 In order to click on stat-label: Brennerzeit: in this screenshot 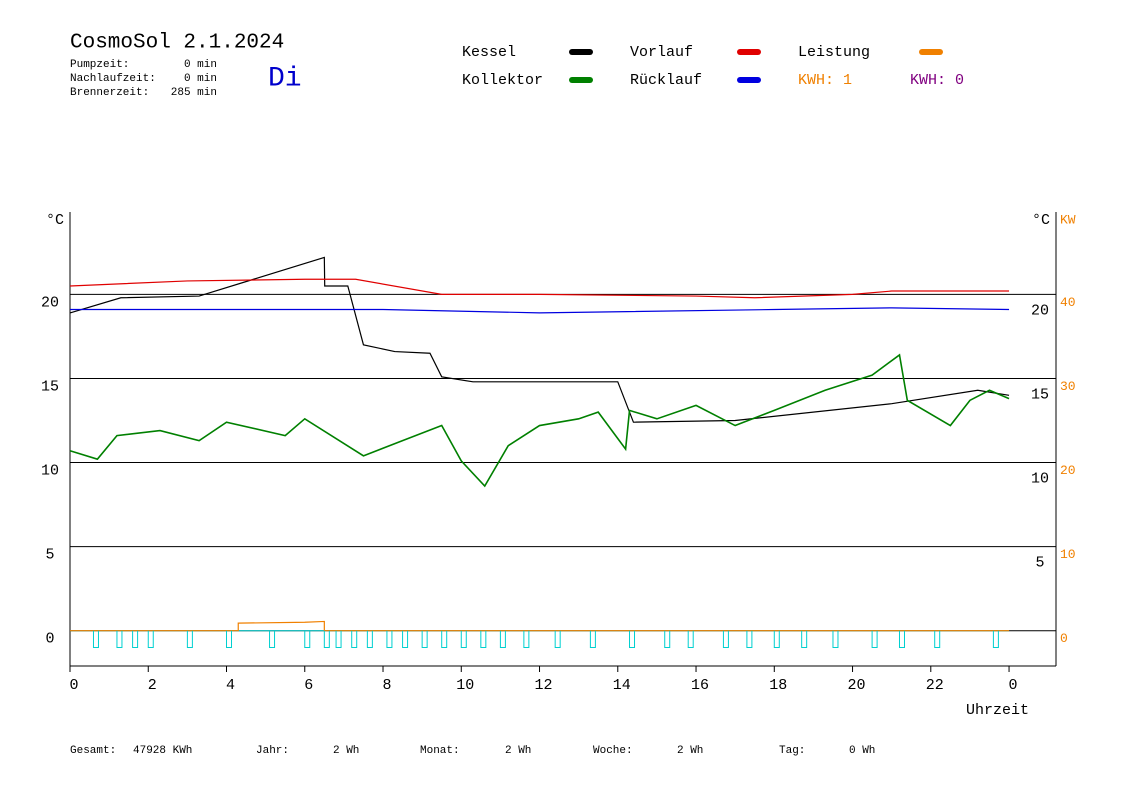, I will do `click(109, 93)`.